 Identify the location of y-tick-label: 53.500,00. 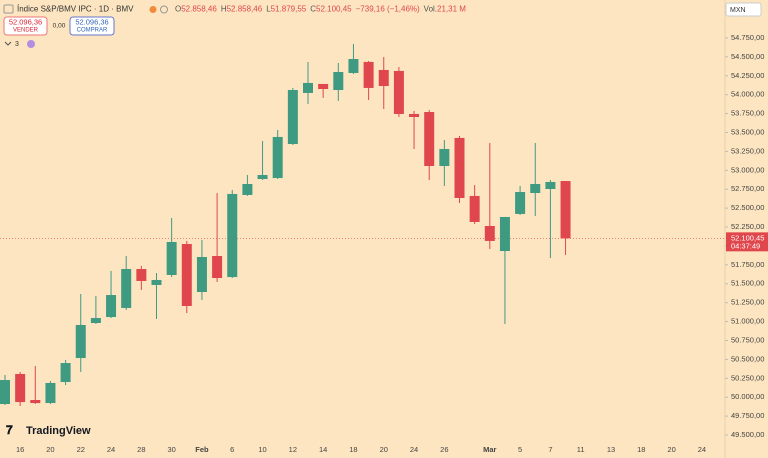
(747, 131).